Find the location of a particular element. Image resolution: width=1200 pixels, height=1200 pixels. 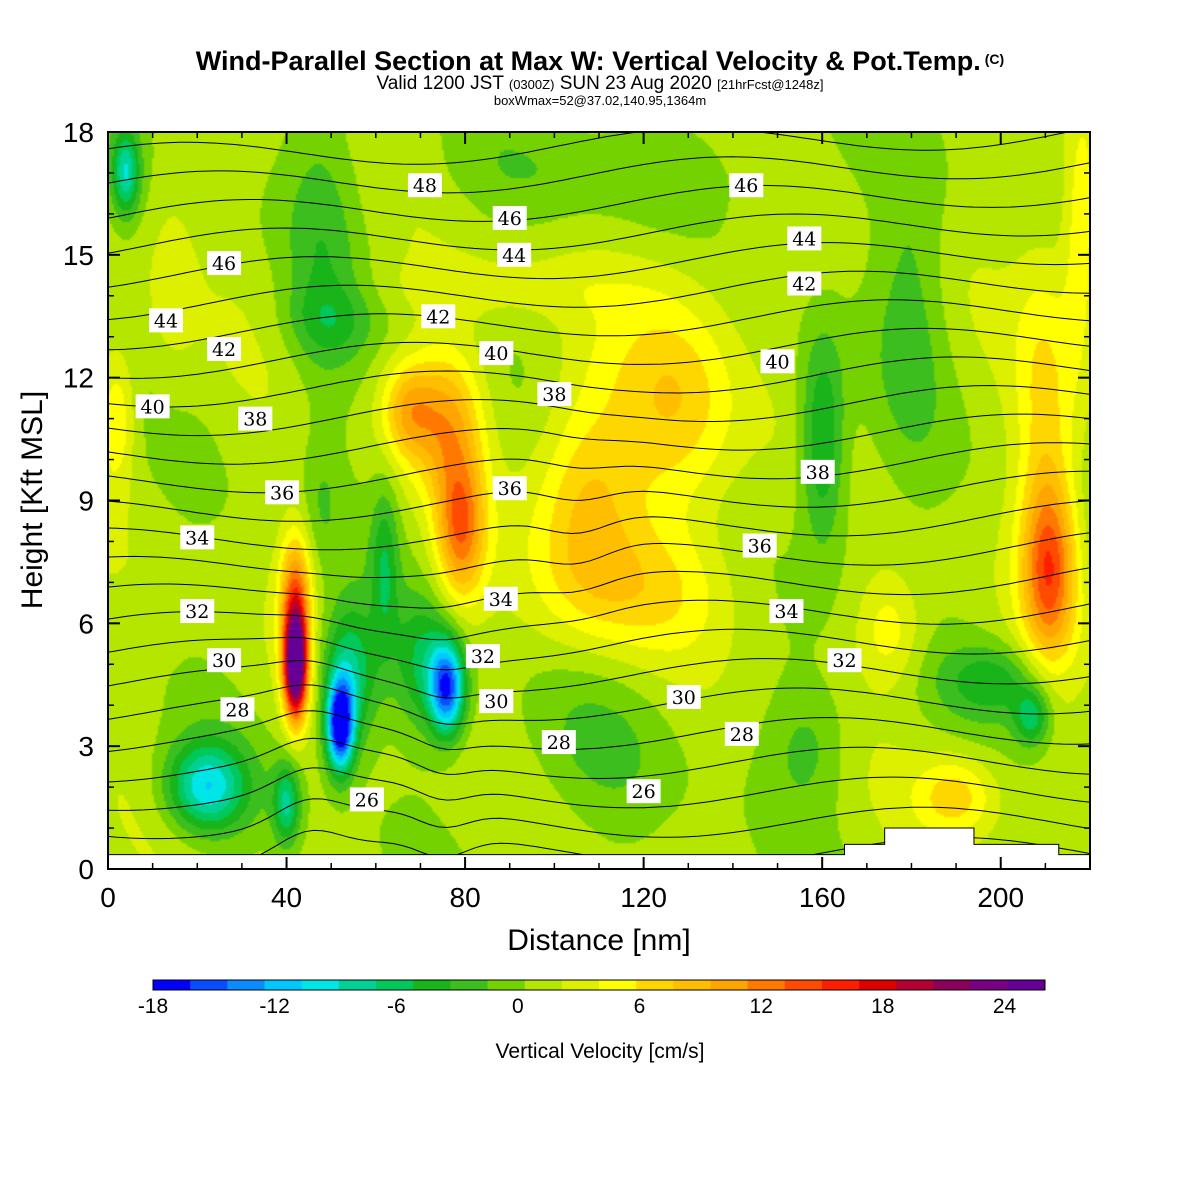

y-tick-label: 0 is located at coordinates (86, 869).